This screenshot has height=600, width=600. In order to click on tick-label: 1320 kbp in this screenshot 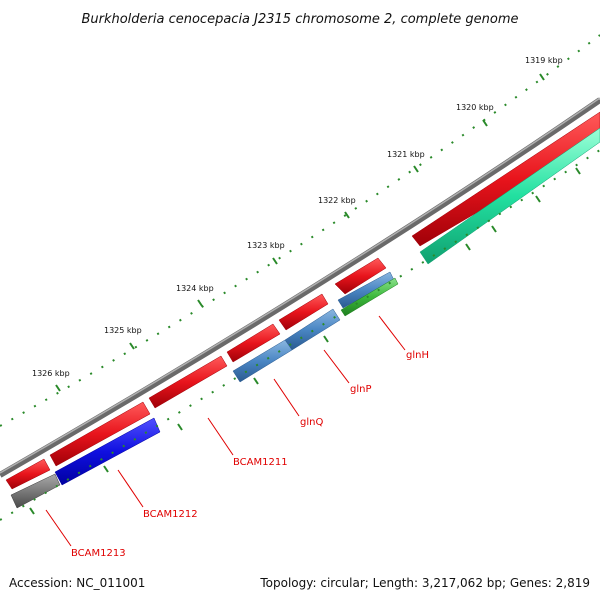, I will do `click(475, 107)`.